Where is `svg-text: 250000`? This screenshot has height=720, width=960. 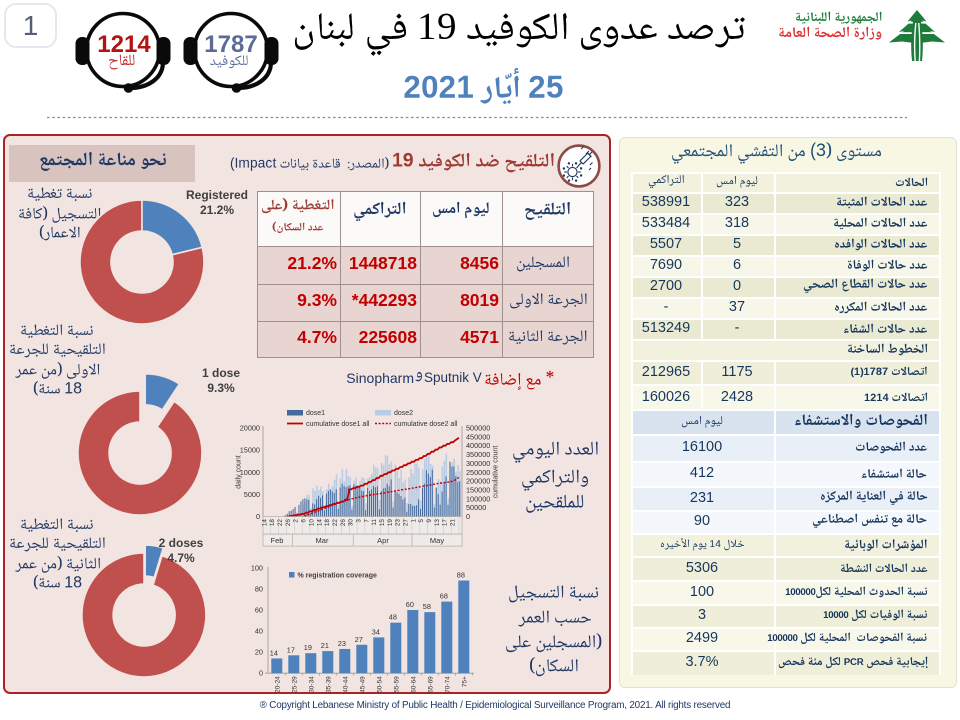
svg-text: 250000 is located at coordinates (478, 472).